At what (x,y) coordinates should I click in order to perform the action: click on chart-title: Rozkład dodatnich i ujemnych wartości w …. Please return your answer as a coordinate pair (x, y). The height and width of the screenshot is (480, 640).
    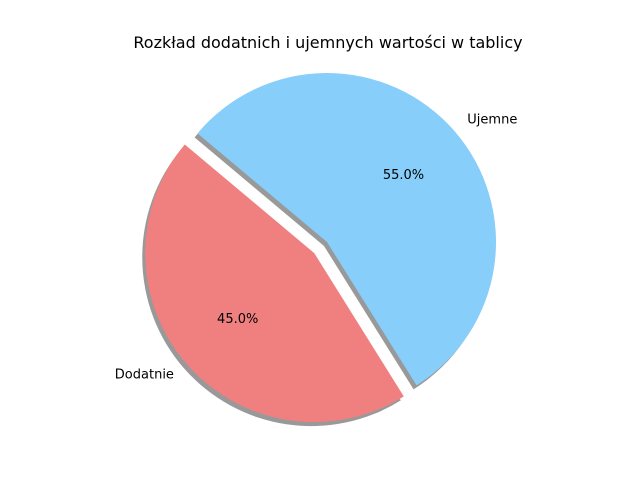
    Looking at the image, I should click on (328, 42).